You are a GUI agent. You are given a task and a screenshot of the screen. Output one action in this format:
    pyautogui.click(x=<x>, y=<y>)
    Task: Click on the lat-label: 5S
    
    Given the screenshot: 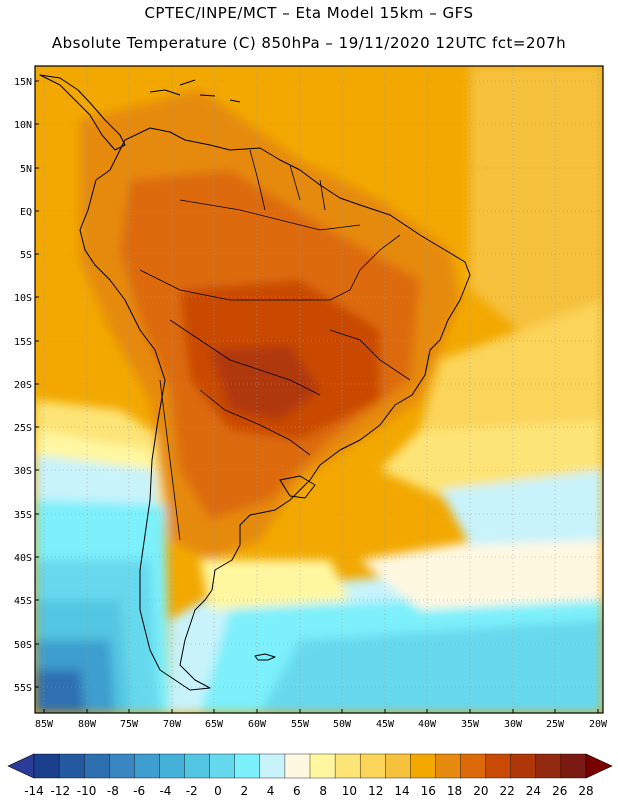 What is the action you would take?
    pyautogui.click(x=26, y=255)
    